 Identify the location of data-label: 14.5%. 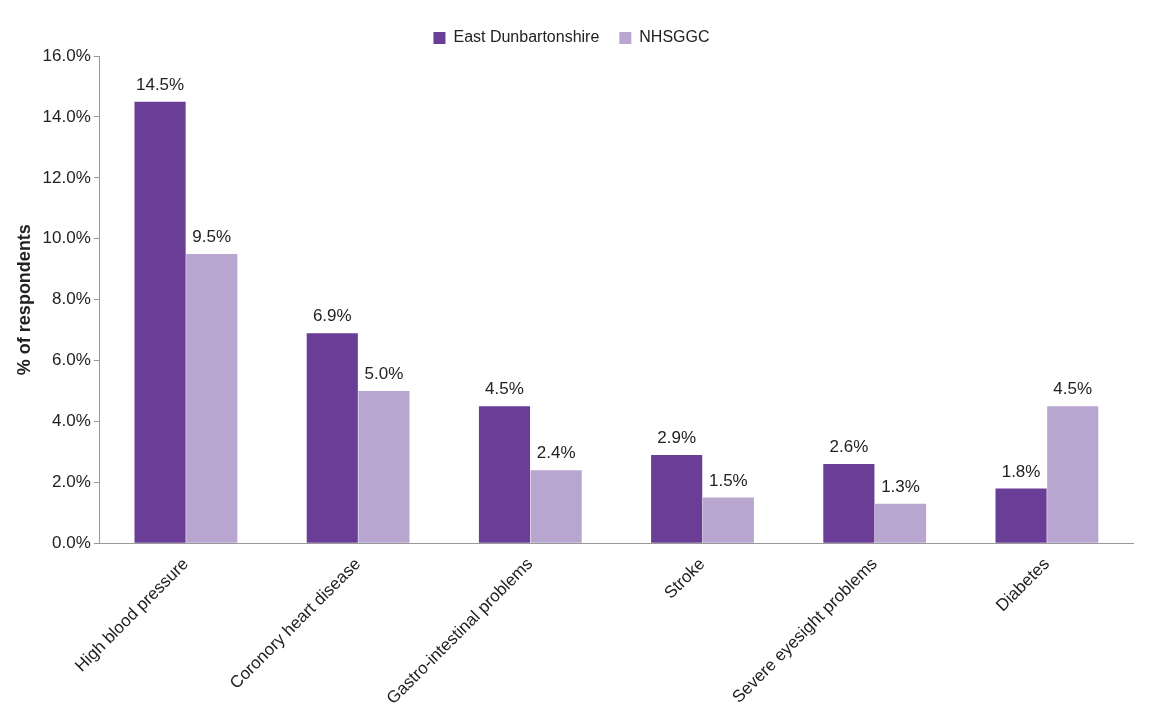
(160, 84).